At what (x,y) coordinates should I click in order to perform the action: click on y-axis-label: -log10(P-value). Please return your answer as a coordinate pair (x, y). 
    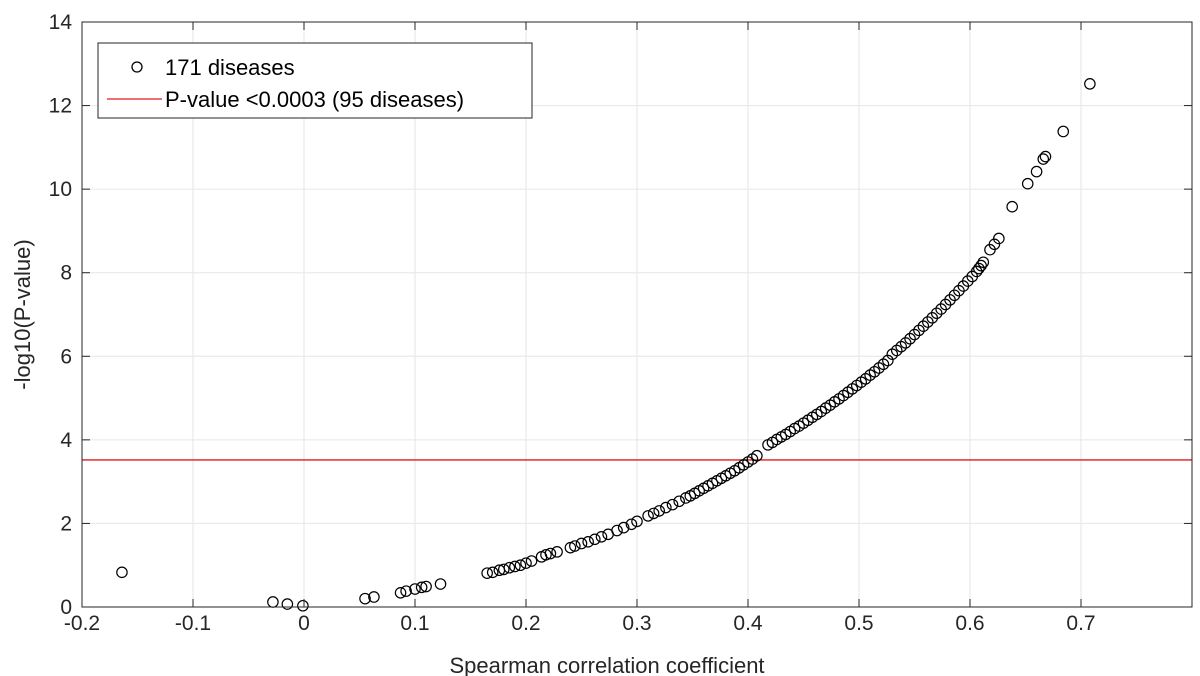
    Looking at the image, I should click on (22, 314).